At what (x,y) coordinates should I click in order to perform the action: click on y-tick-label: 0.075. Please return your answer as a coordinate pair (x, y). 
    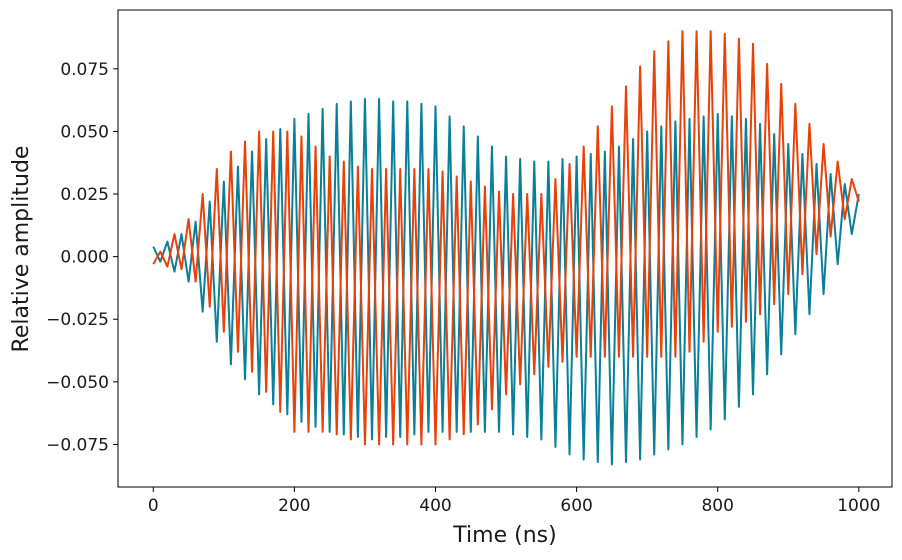
    Looking at the image, I should click on (84, 70).